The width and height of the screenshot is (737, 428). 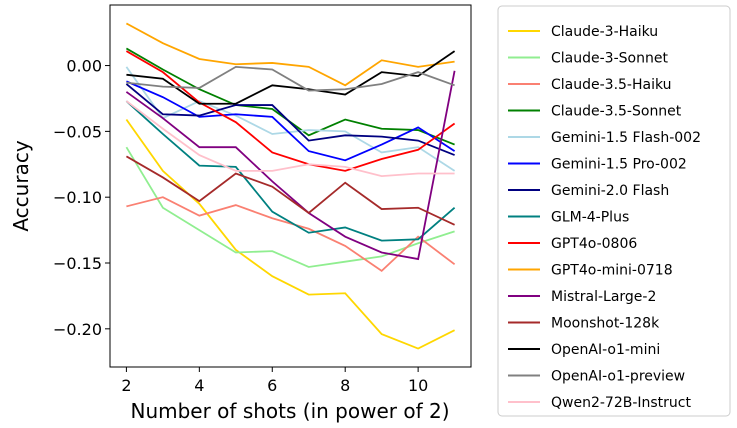 I want to click on legend-label: OpenAI-o1-mini, so click(x=605, y=350).